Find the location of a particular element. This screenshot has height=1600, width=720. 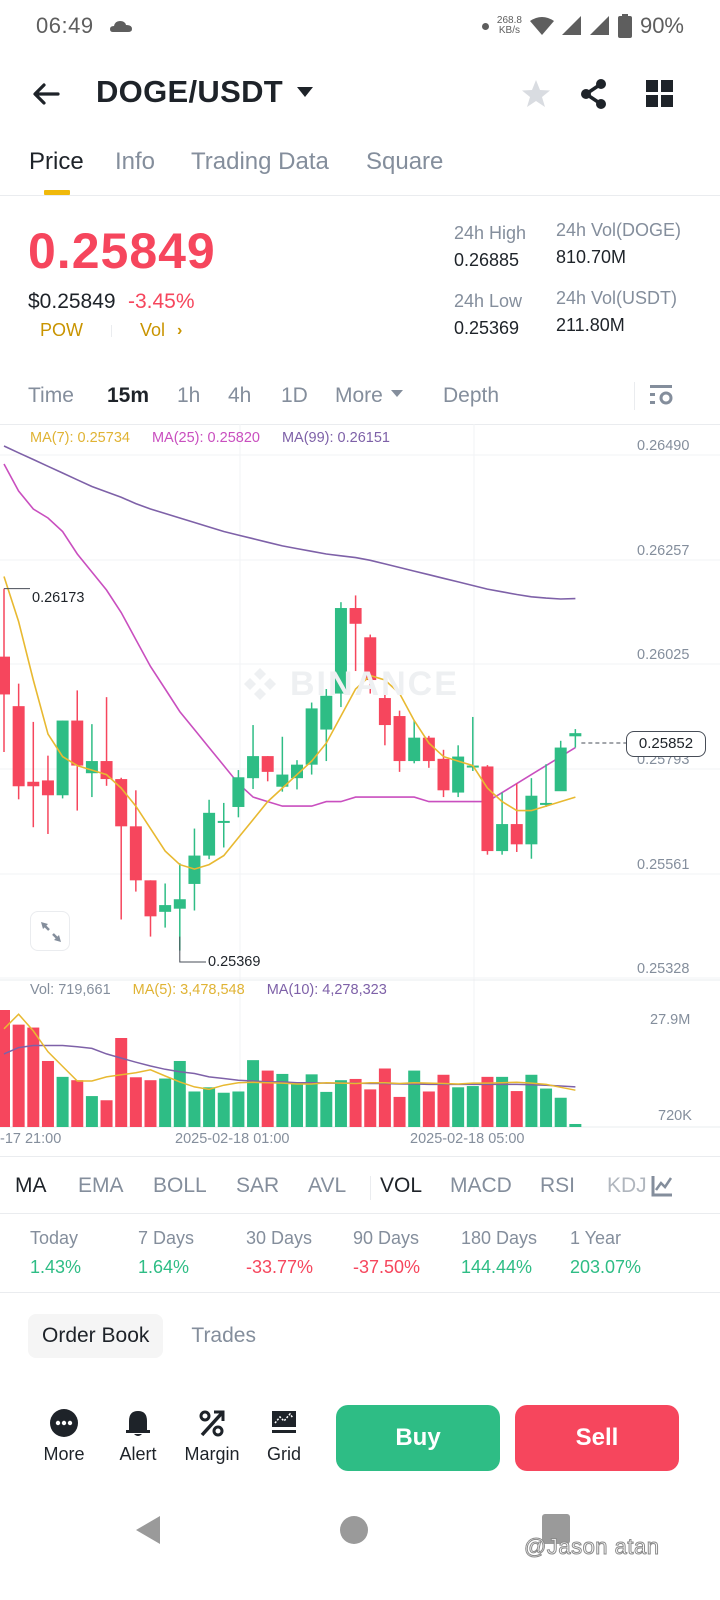

system-nav-bar: @Jason atan is located at coordinates (360, 1550).